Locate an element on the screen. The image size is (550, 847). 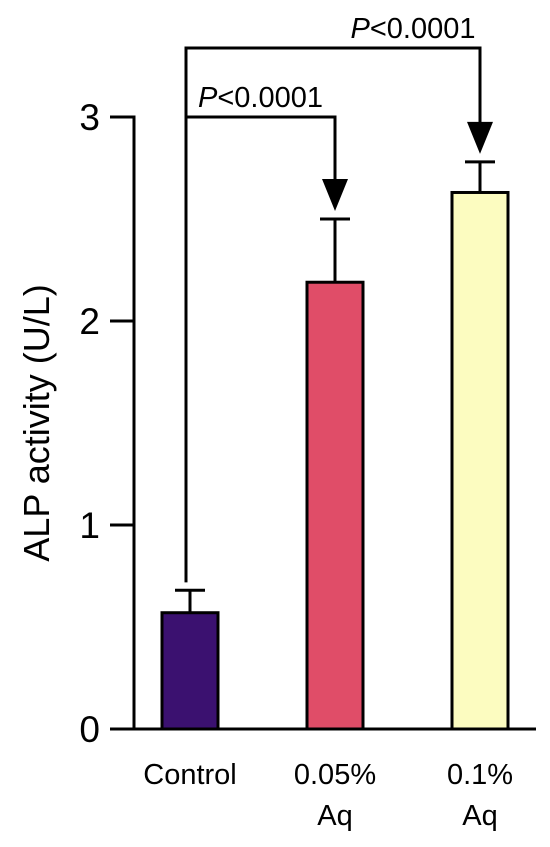
y-tick-label: 3 is located at coordinates (89, 117).